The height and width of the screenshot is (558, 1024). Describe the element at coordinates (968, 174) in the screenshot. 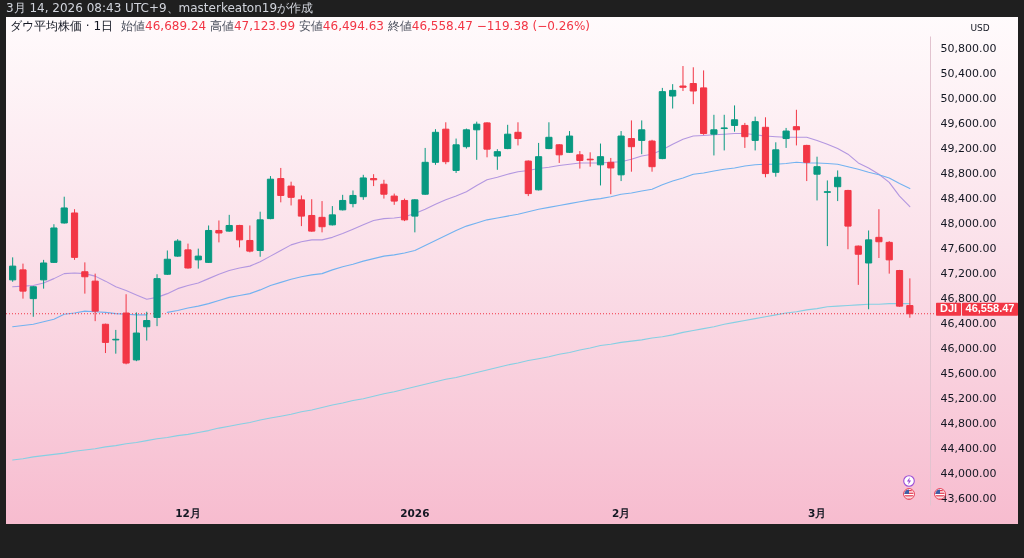

I see `y-tick-label: 48,800.00` at that location.